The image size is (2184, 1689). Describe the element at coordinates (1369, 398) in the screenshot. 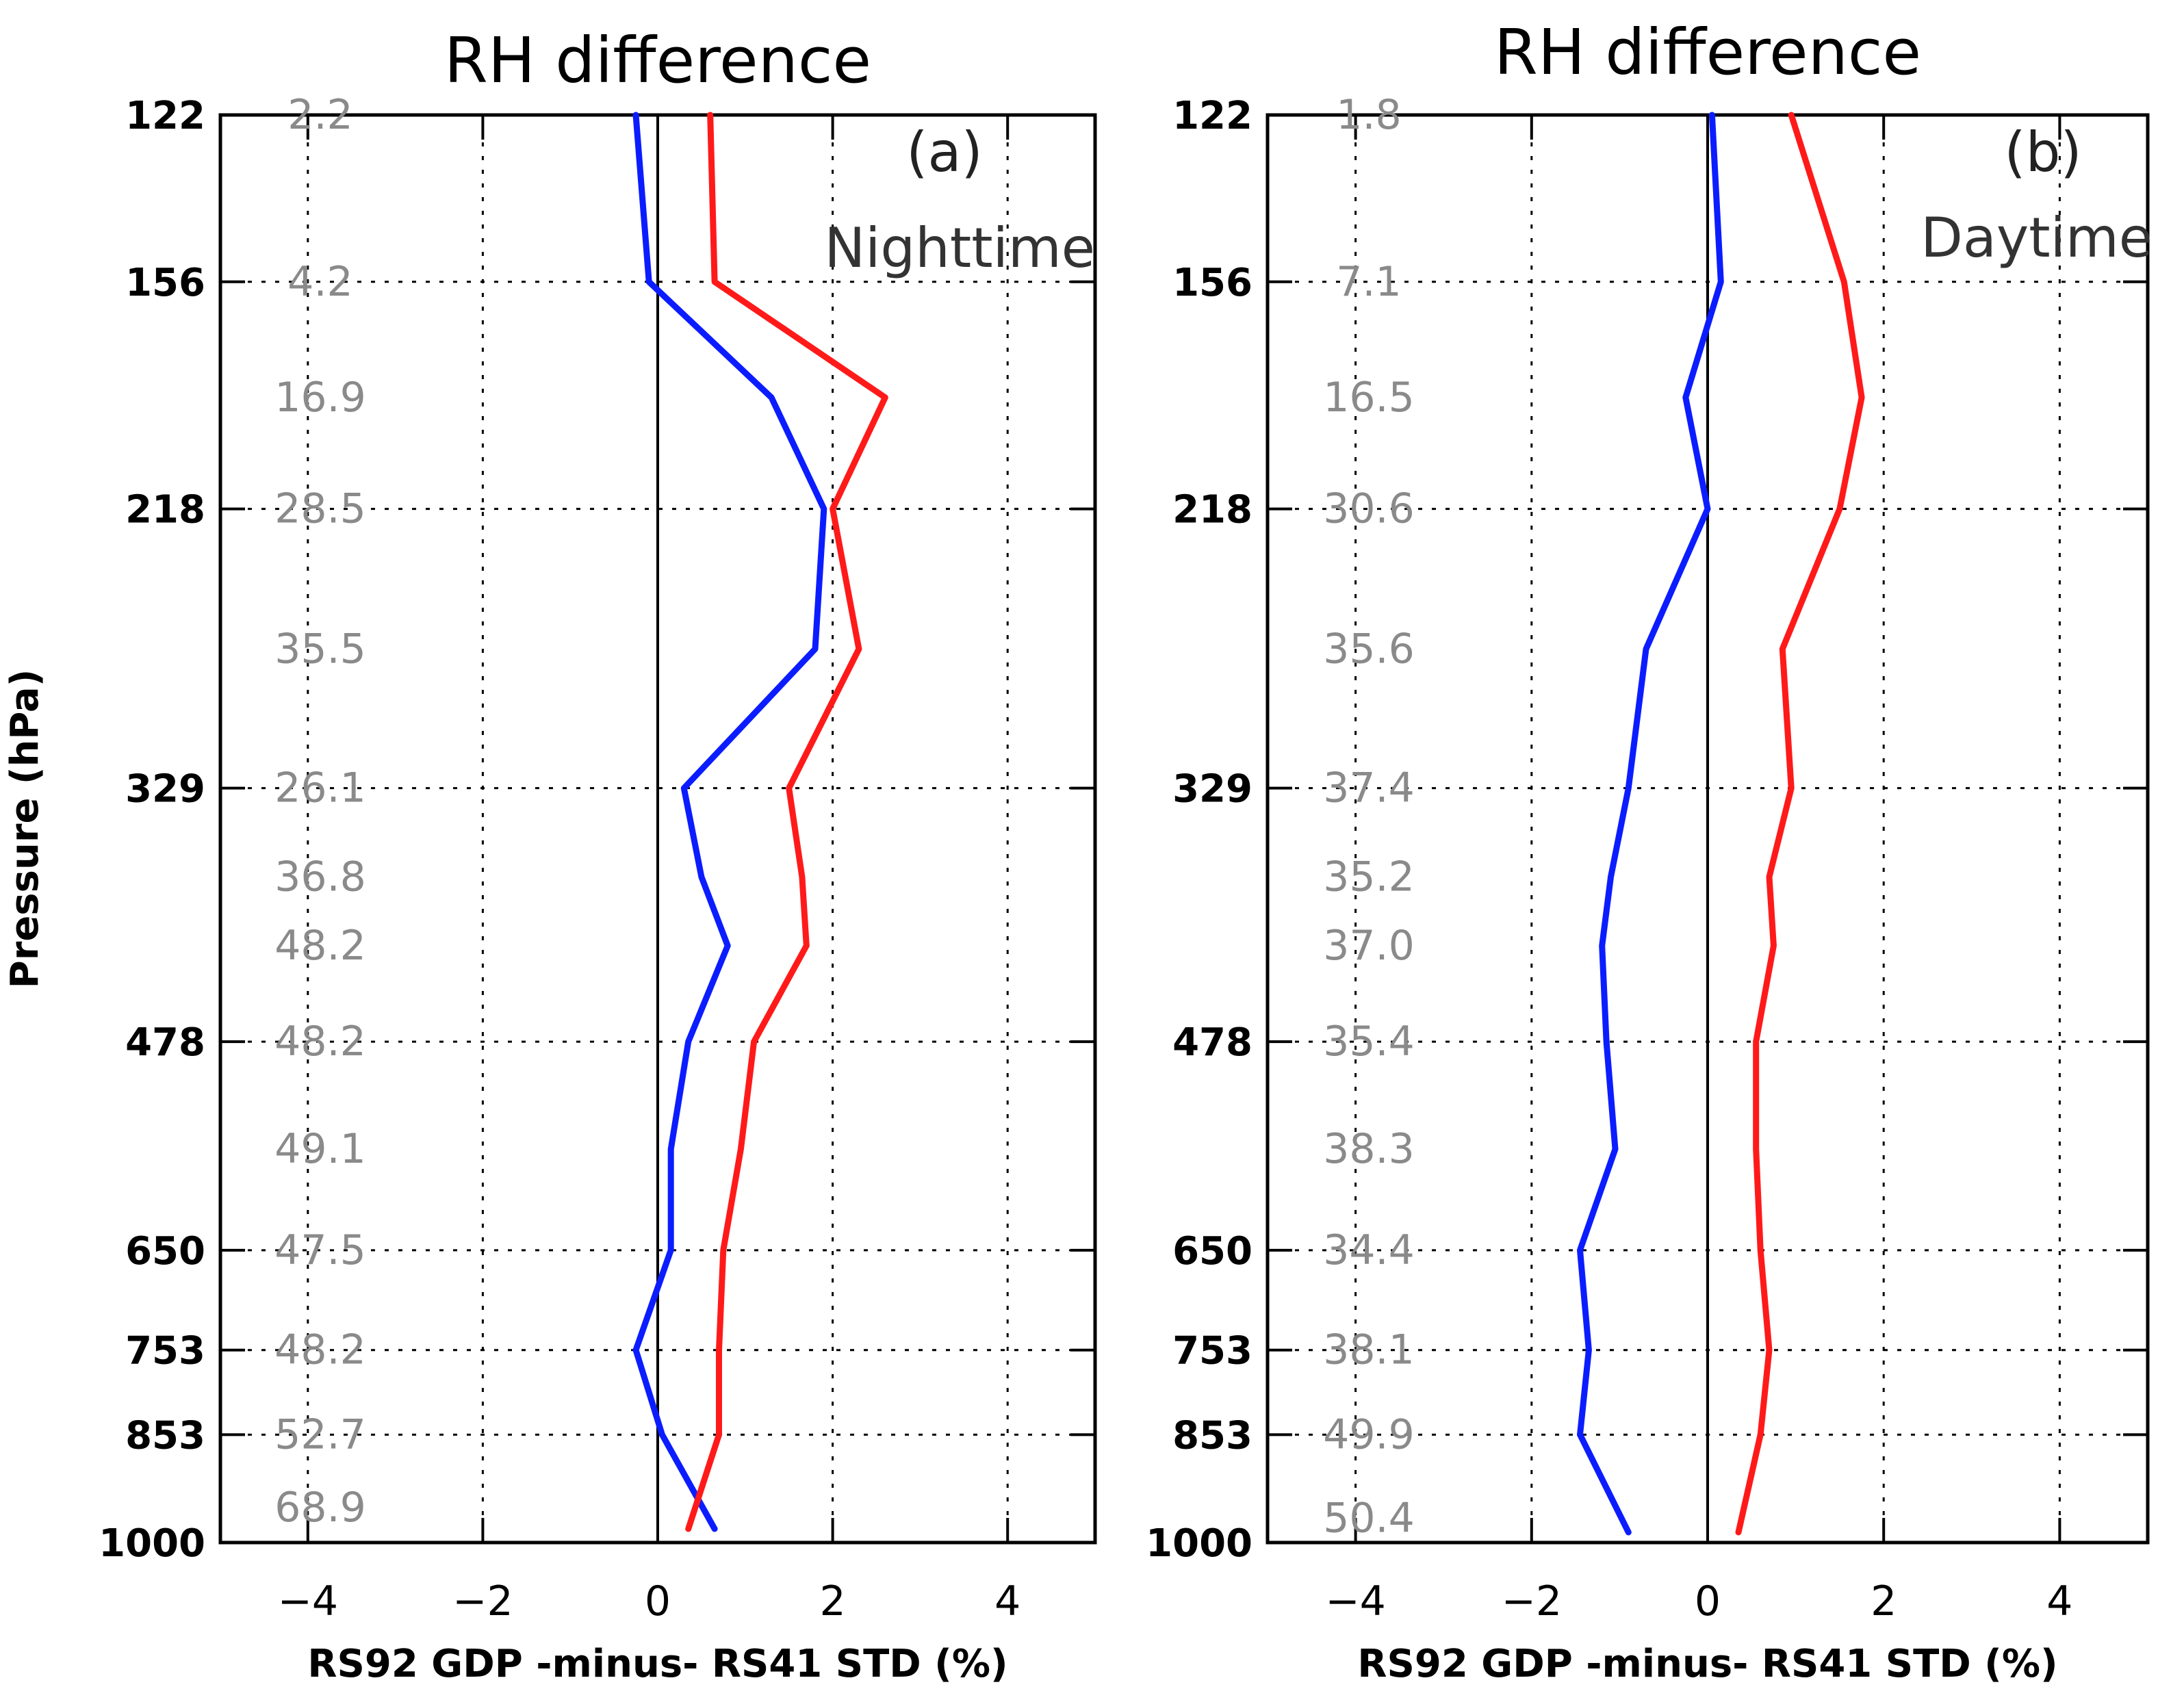

I see `sample-count-label: 16.5` at that location.